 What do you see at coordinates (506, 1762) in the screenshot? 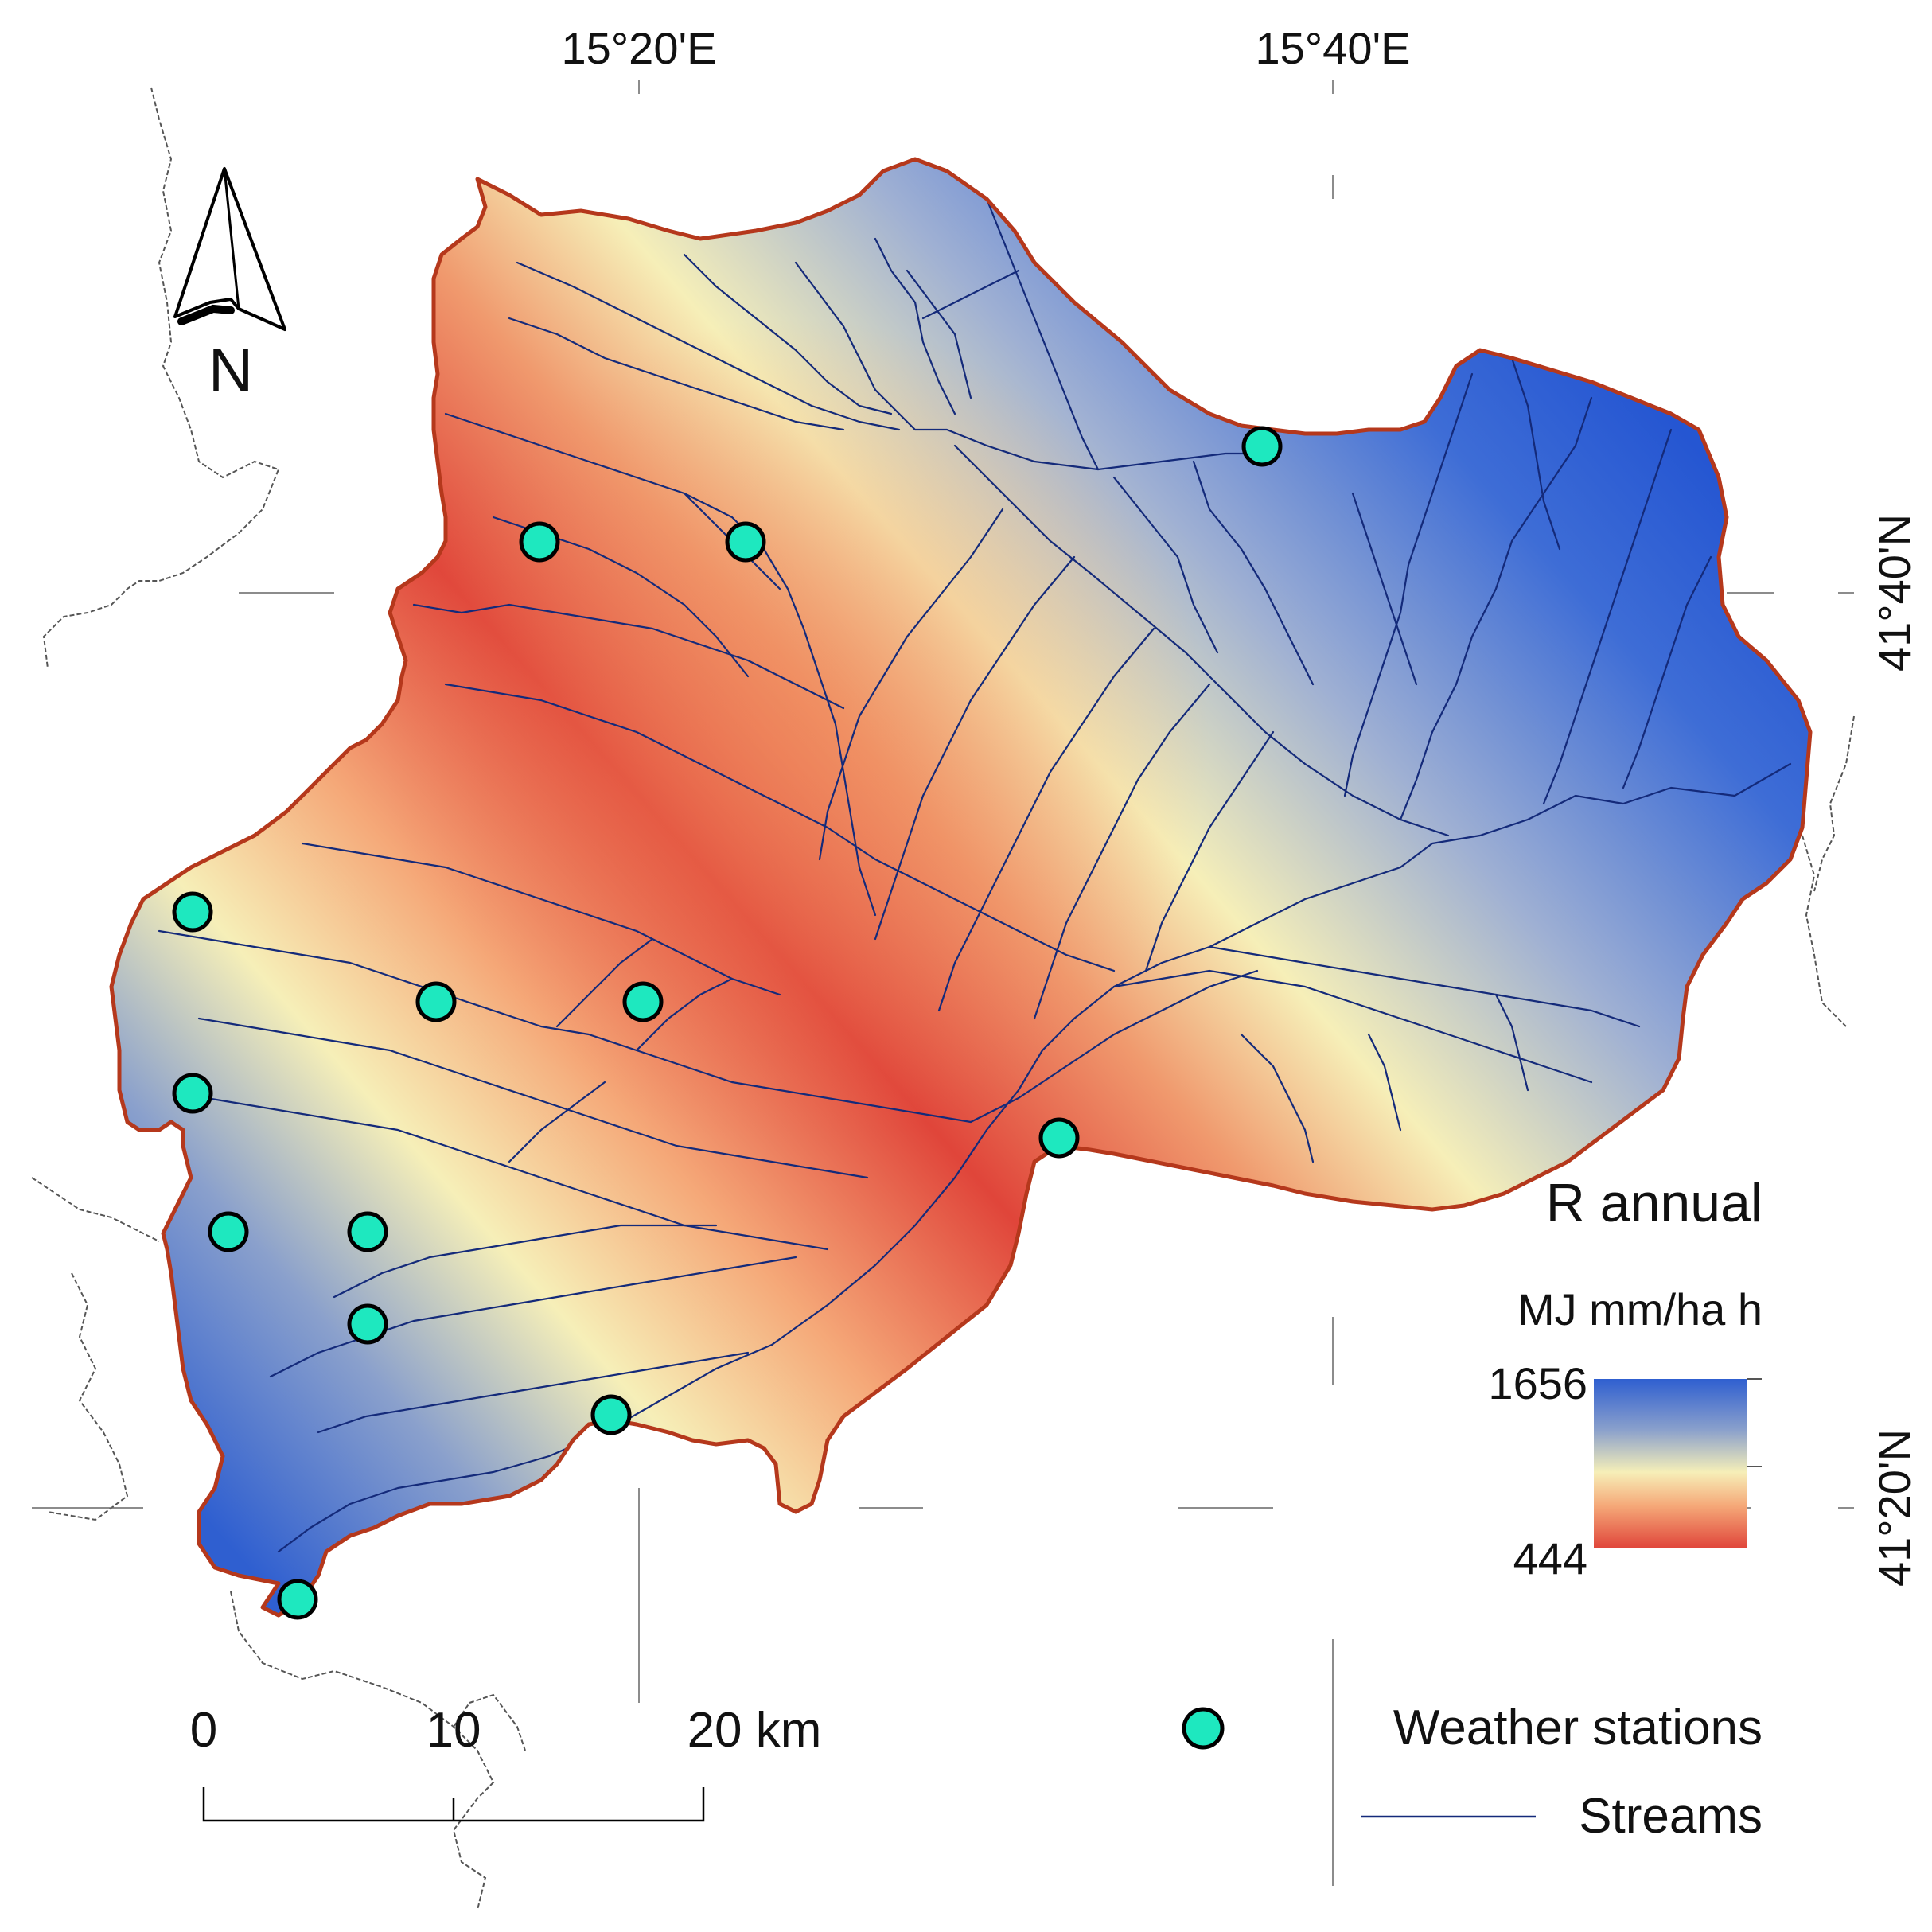
I see `scale-bar: 0 10 20 km` at bounding box center [506, 1762].